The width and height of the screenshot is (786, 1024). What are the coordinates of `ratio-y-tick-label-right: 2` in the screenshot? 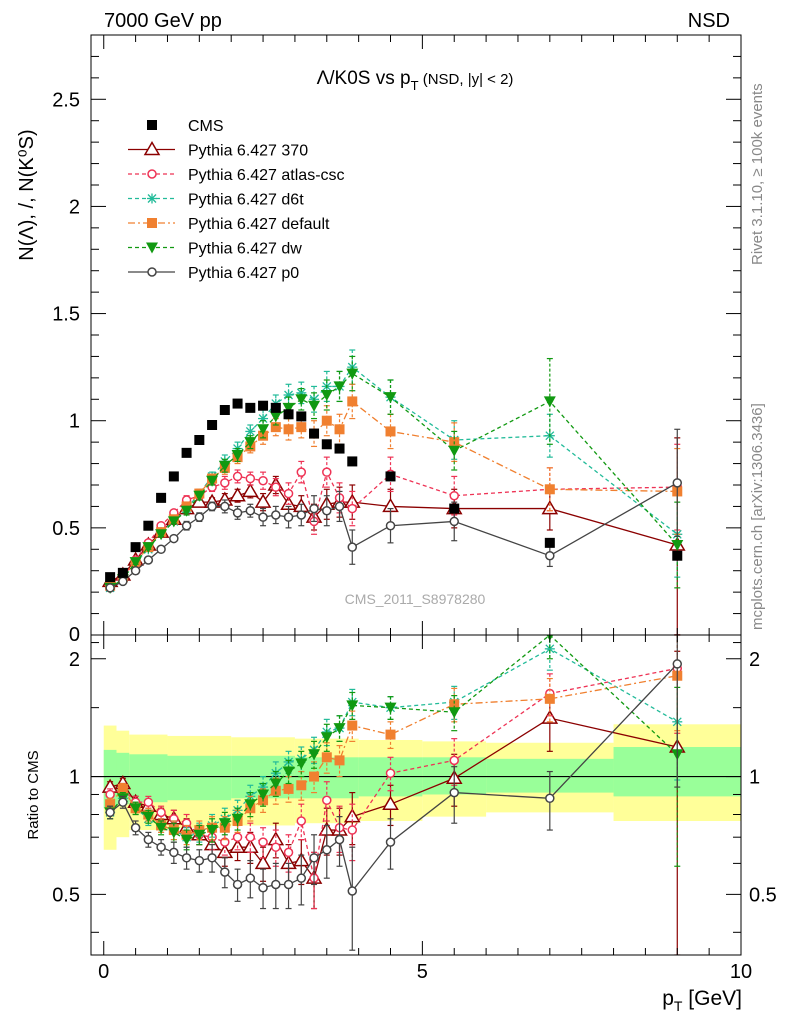 It's located at (754, 660).